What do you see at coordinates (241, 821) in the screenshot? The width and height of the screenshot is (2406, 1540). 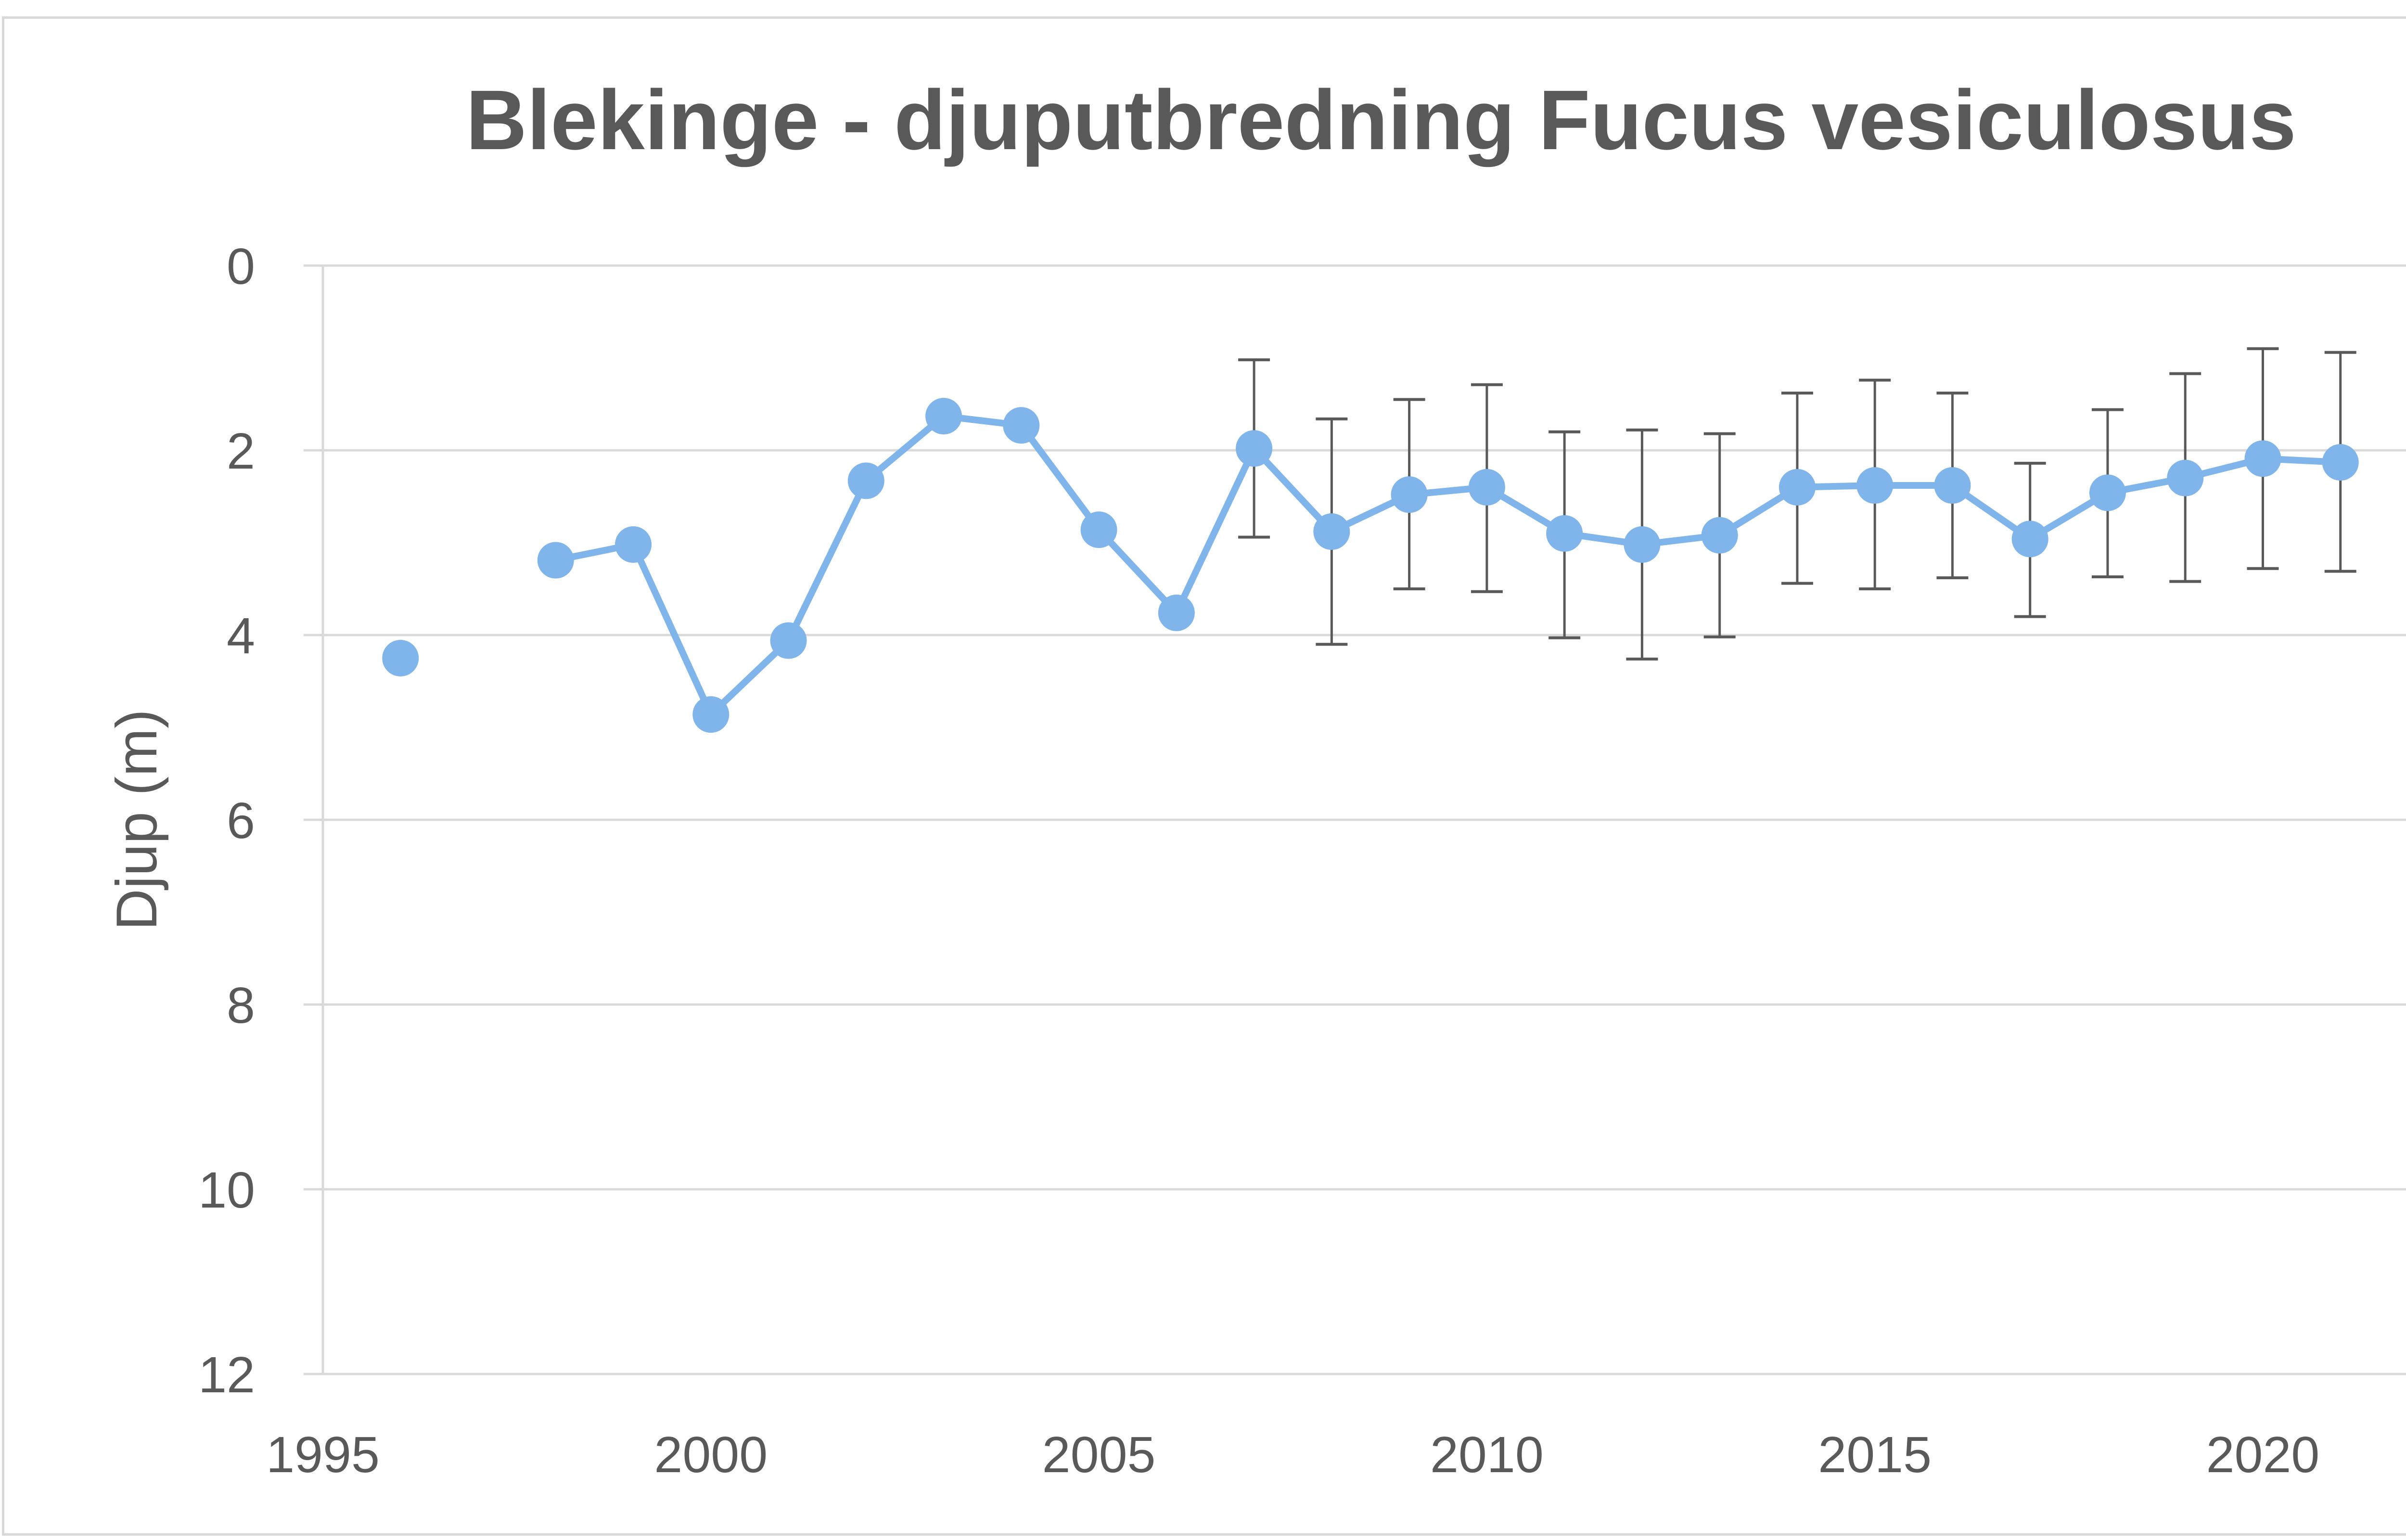 I see `y-tick-label: 6` at bounding box center [241, 821].